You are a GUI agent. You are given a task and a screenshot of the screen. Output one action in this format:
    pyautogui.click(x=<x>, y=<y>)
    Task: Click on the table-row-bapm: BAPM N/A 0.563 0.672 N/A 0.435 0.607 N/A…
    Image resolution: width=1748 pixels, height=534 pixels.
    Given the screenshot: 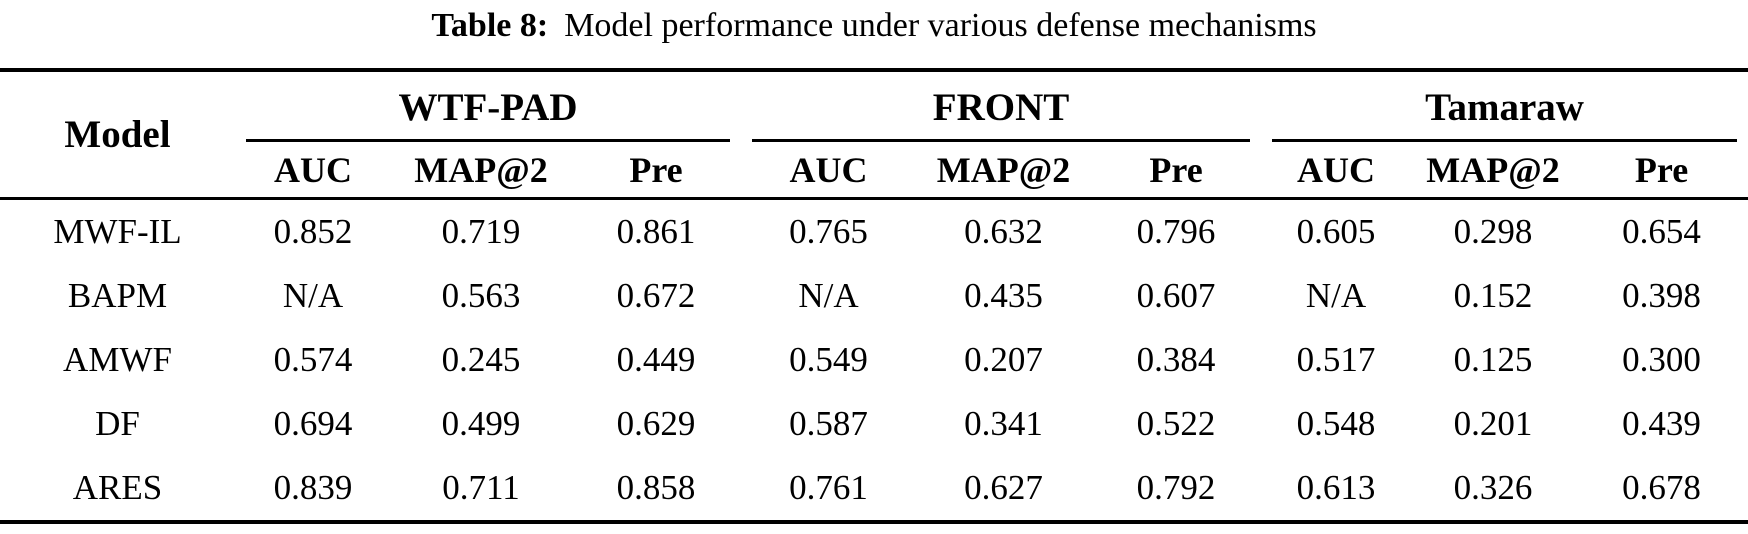 What is the action you would take?
    pyautogui.click(x=874, y=296)
    